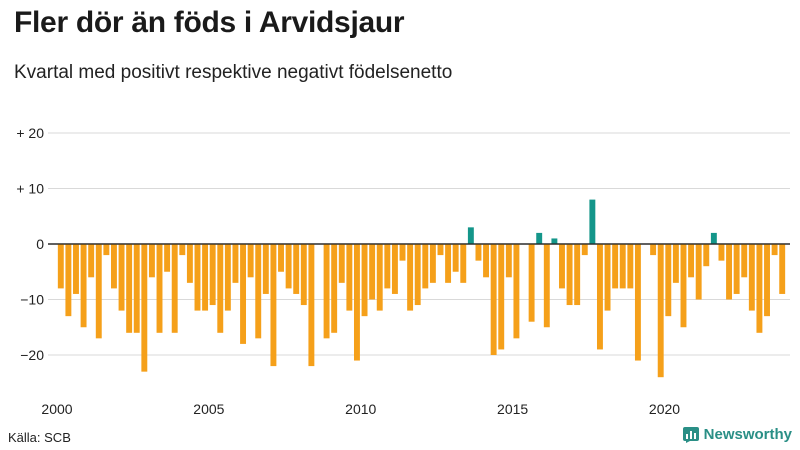 This screenshot has width=800, height=450. I want to click on y-tick-label: + 10, so click(30, 189).